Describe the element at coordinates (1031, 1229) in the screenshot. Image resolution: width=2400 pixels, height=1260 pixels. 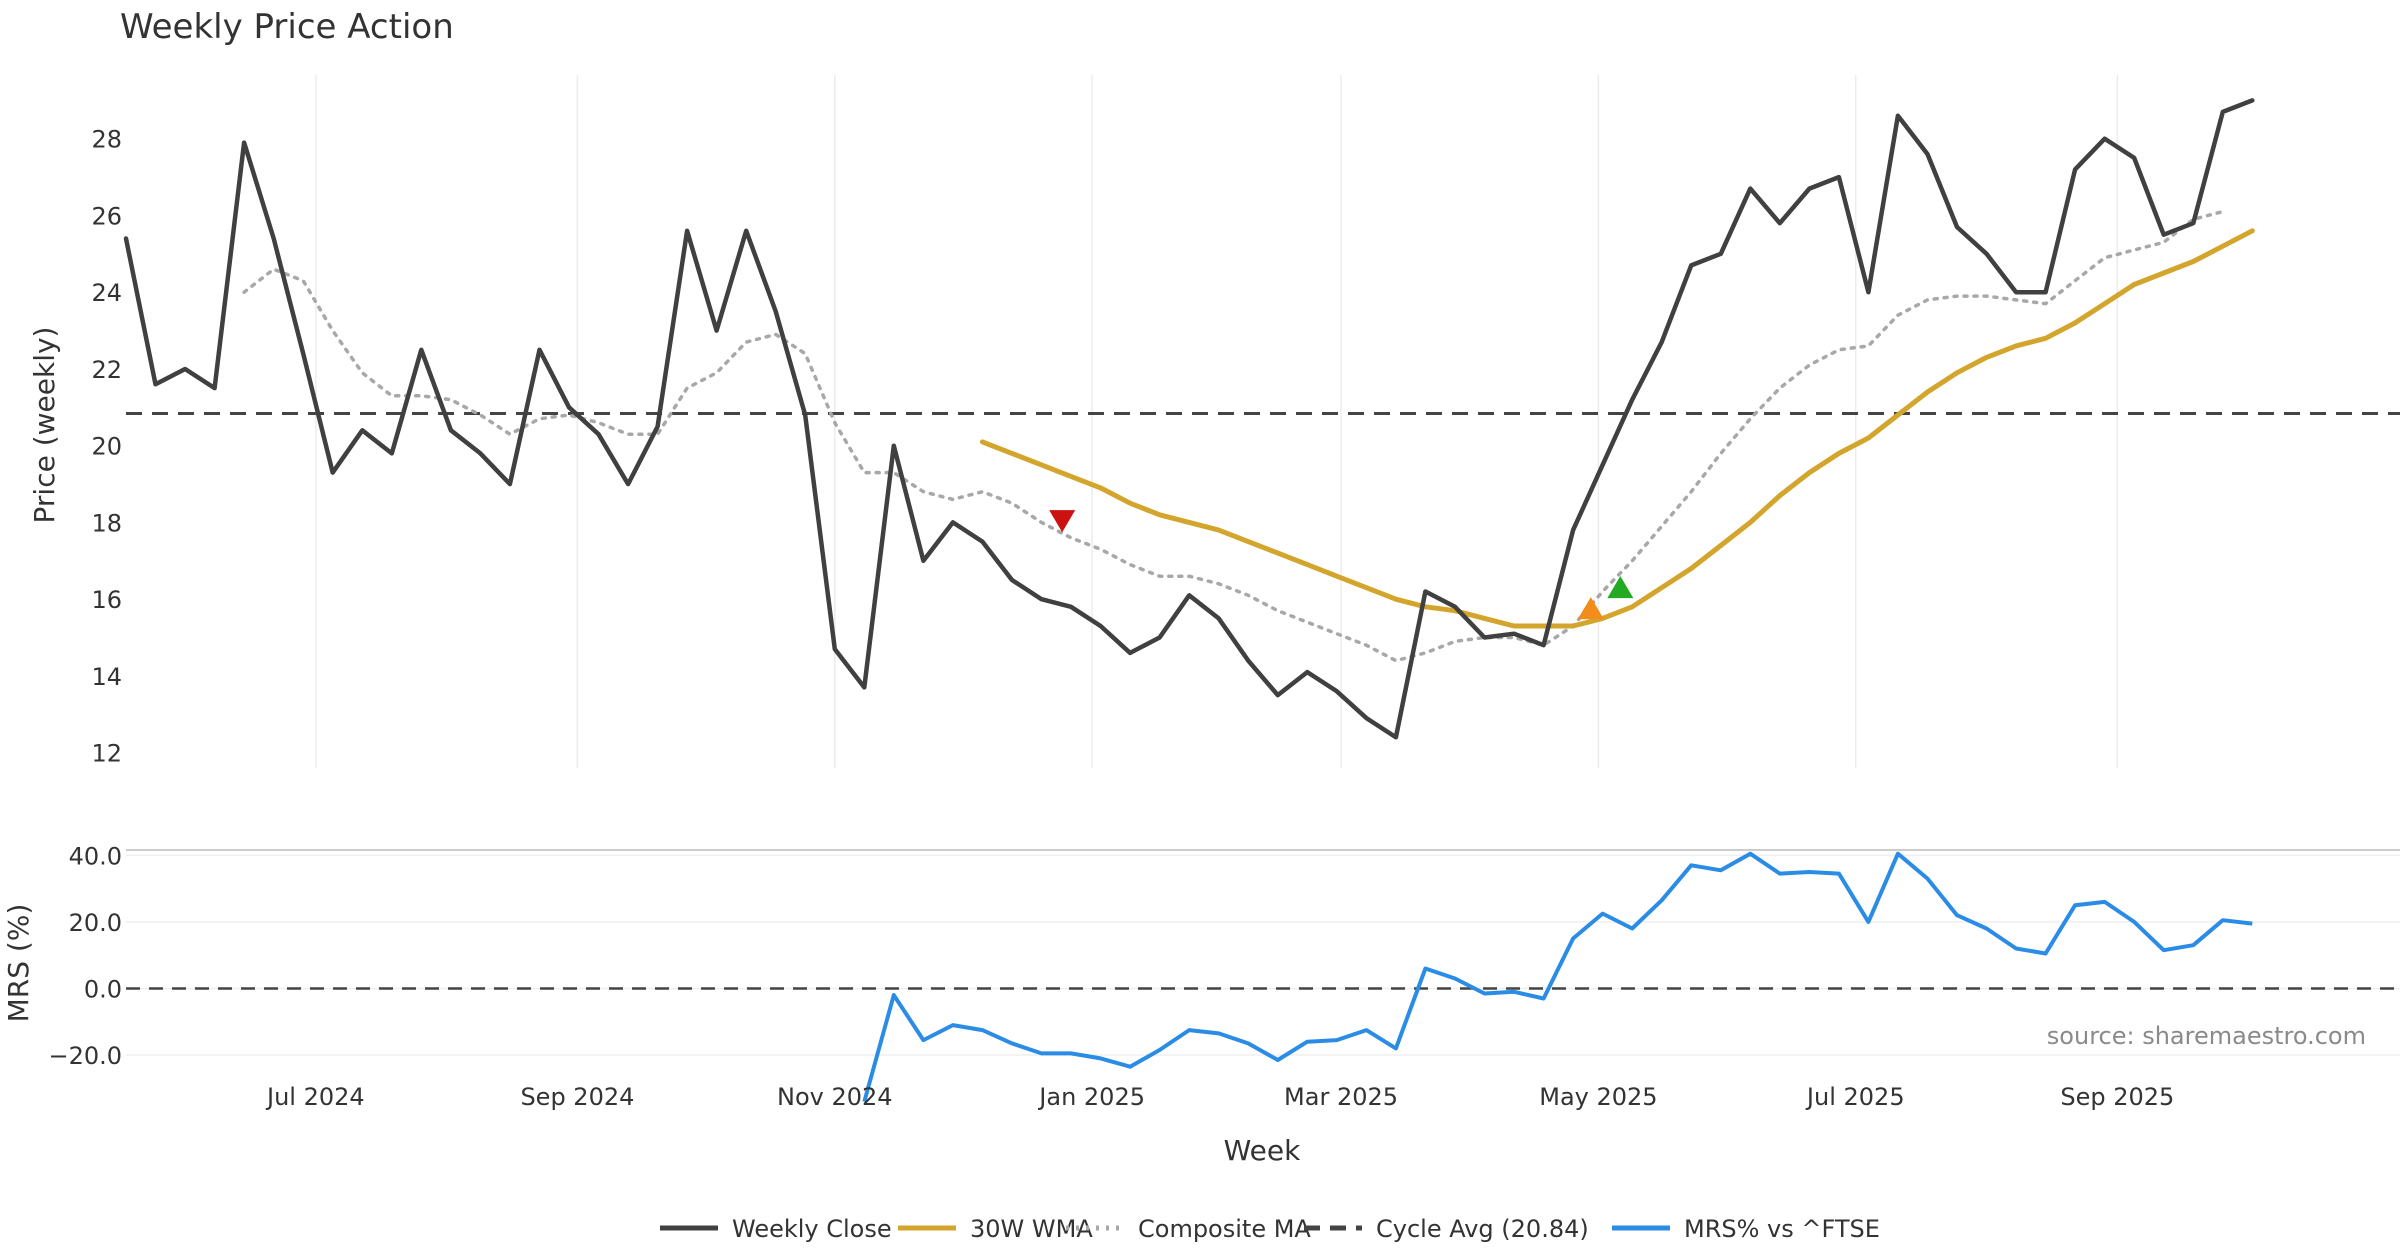
I see `legend-label: 30W WMA` at that location.